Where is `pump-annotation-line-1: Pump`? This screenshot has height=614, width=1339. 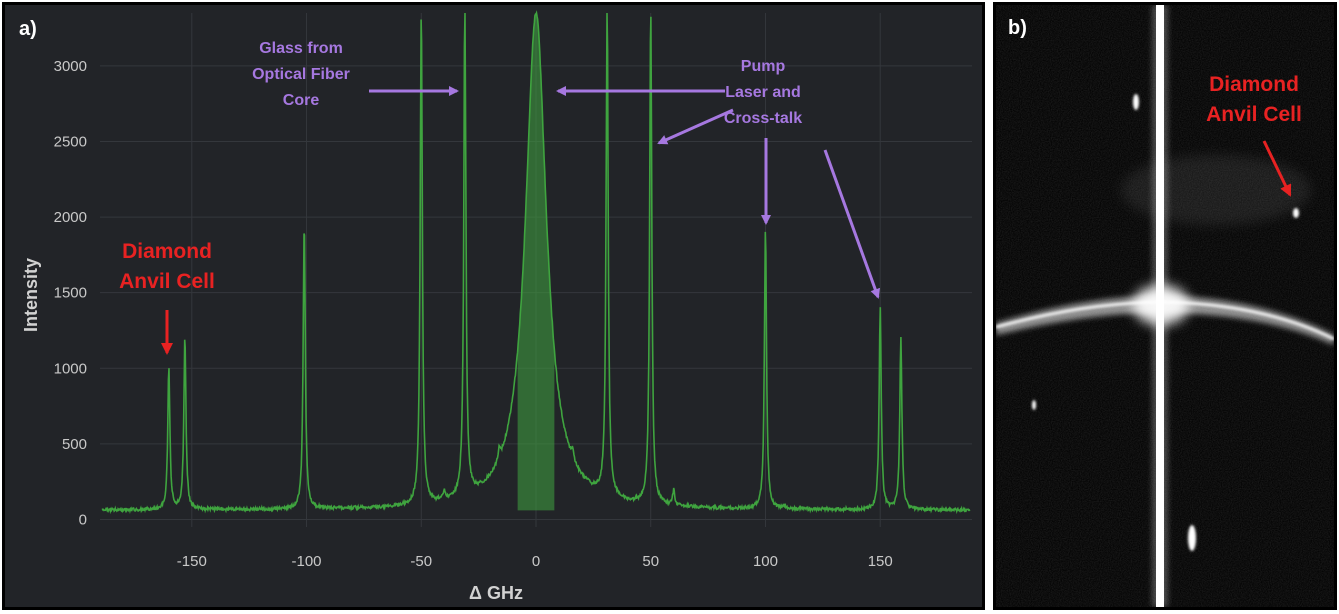 pump-annotation-line-1: Pump is located at coordinates (763, 66).